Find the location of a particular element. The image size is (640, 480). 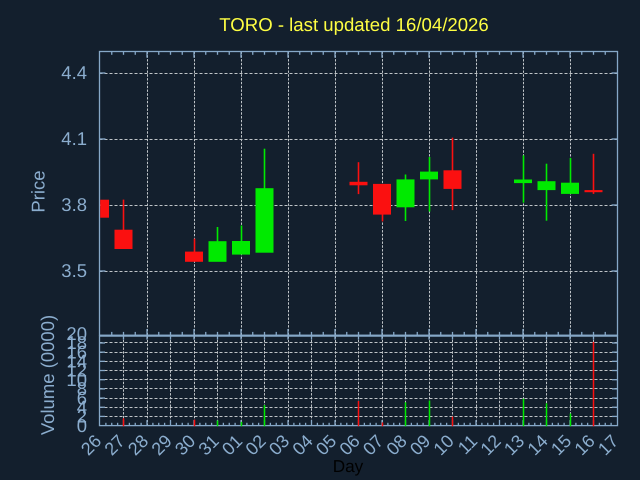

svg-text: 2 is located at coordinates (82, 416).